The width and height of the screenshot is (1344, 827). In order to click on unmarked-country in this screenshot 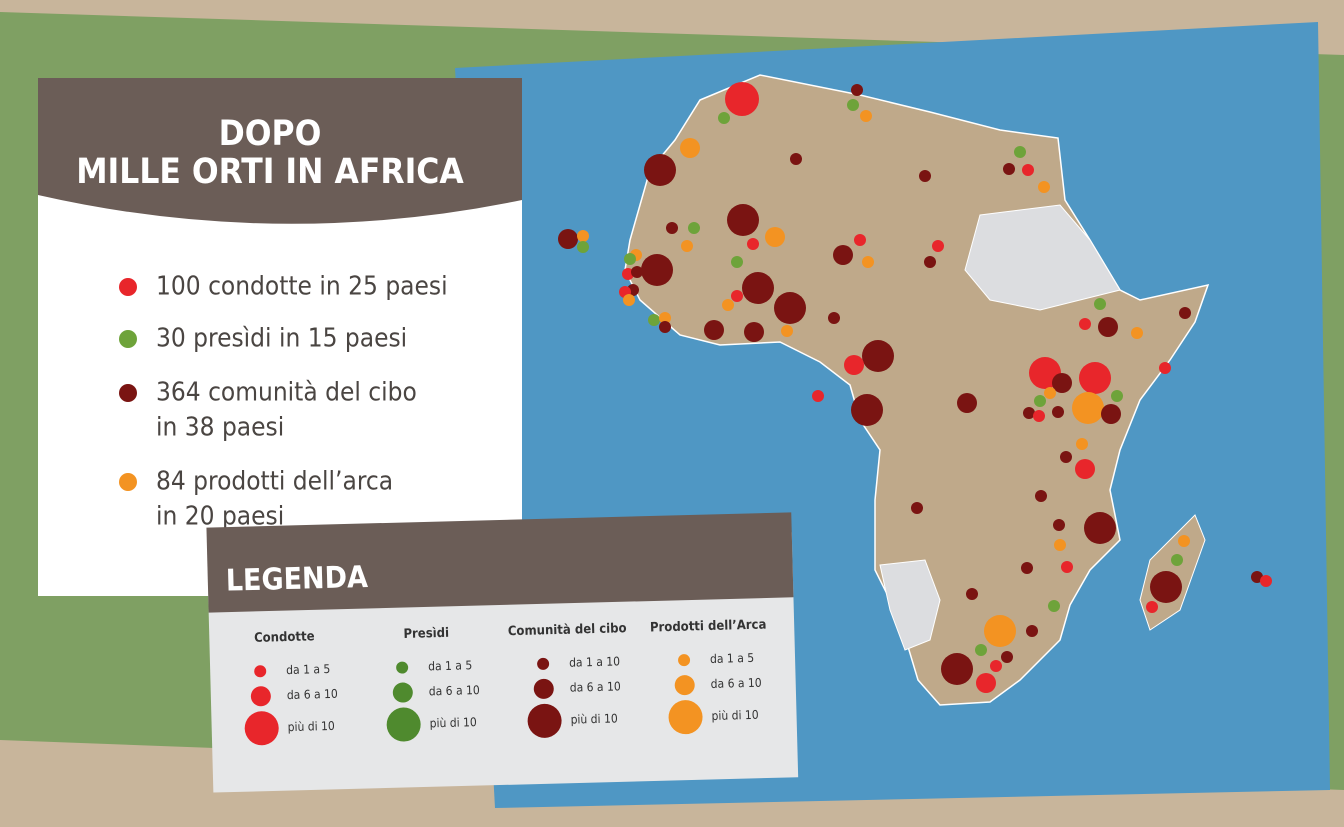, I will do `click(1042, 257)`.